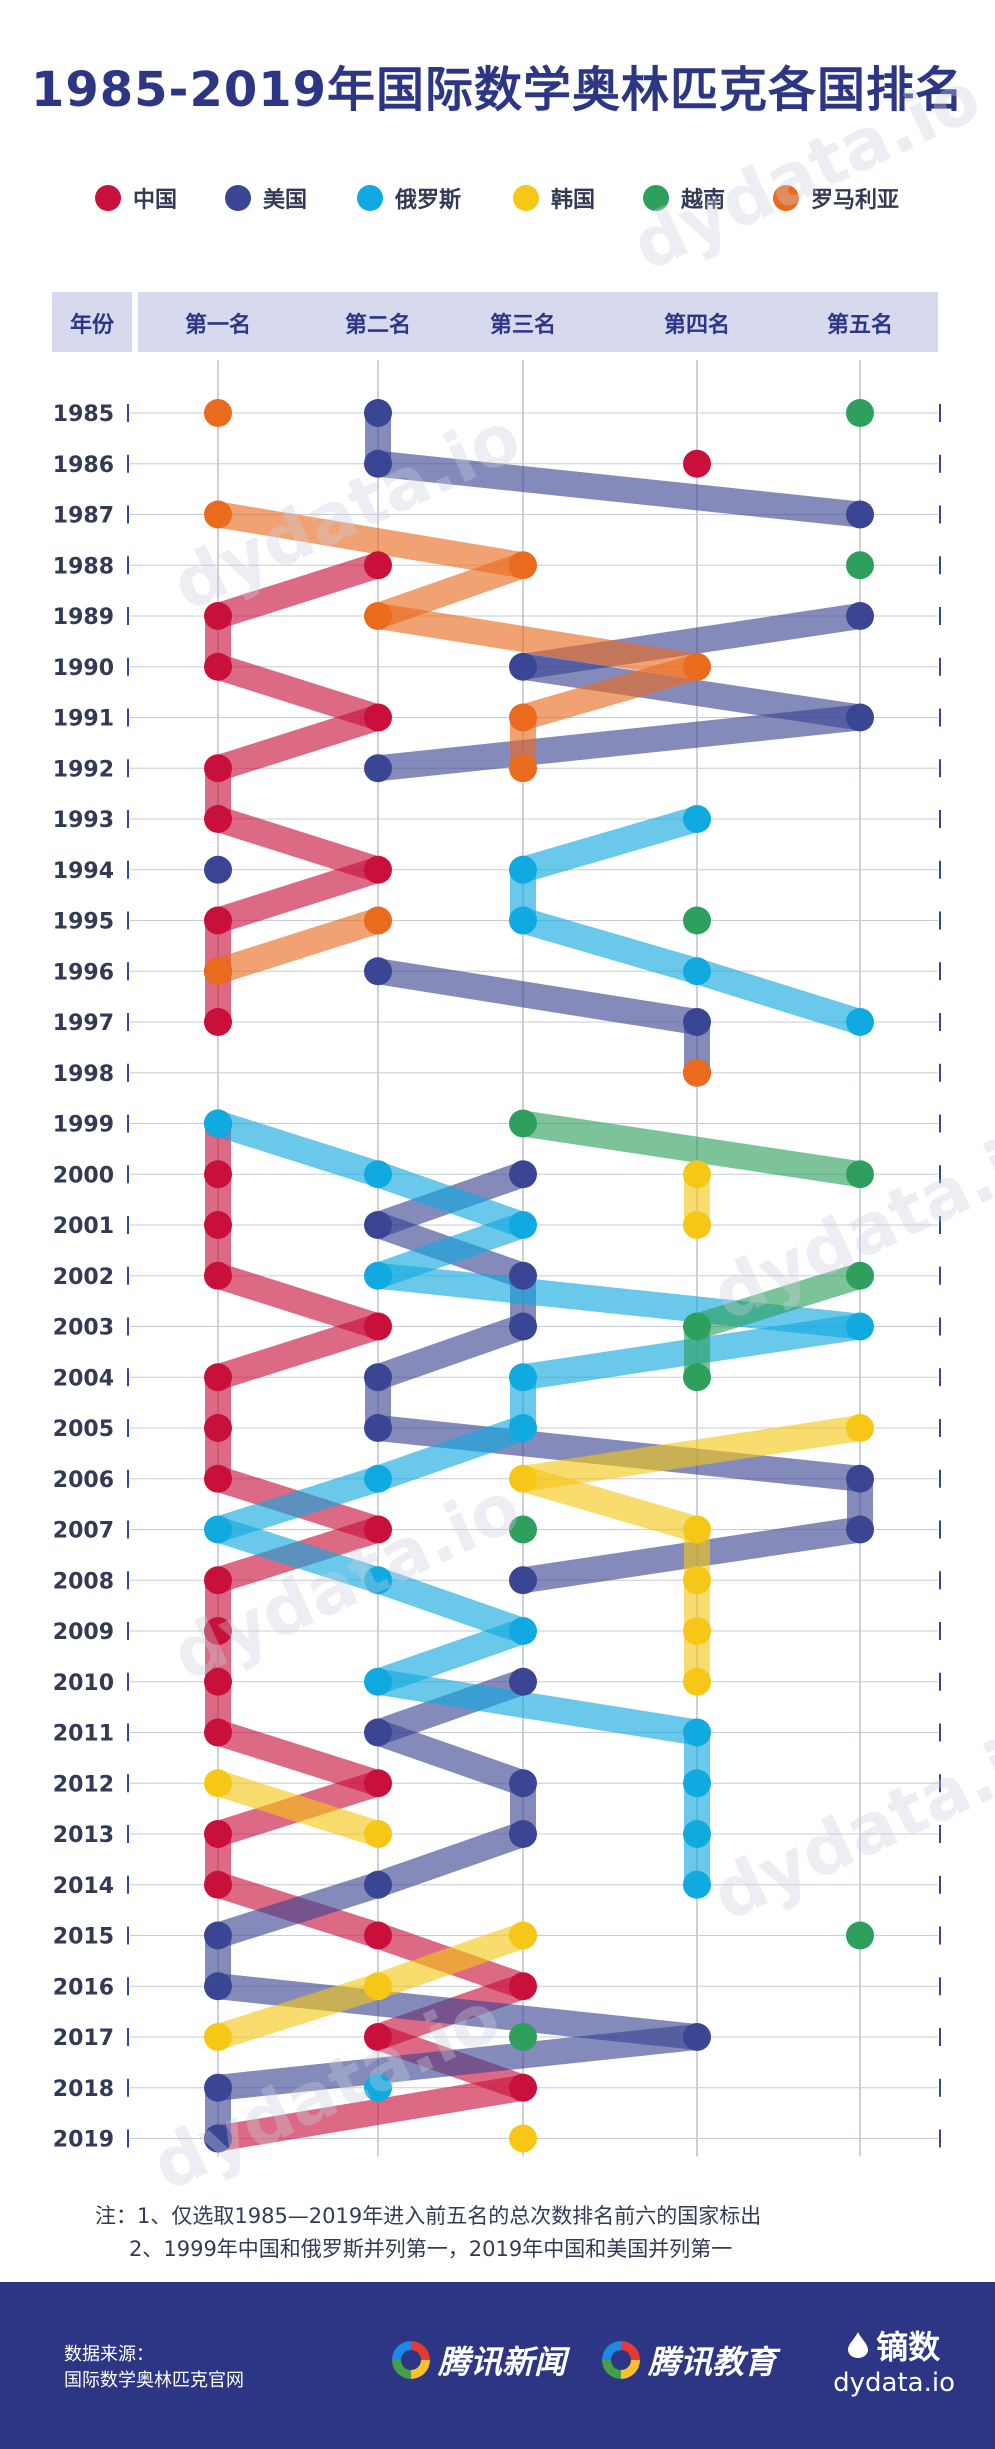  What do you see at coordinates (411, 2360) in the screenshot?
I see `tencent-news-icon` at bounding box center [411, 2360].